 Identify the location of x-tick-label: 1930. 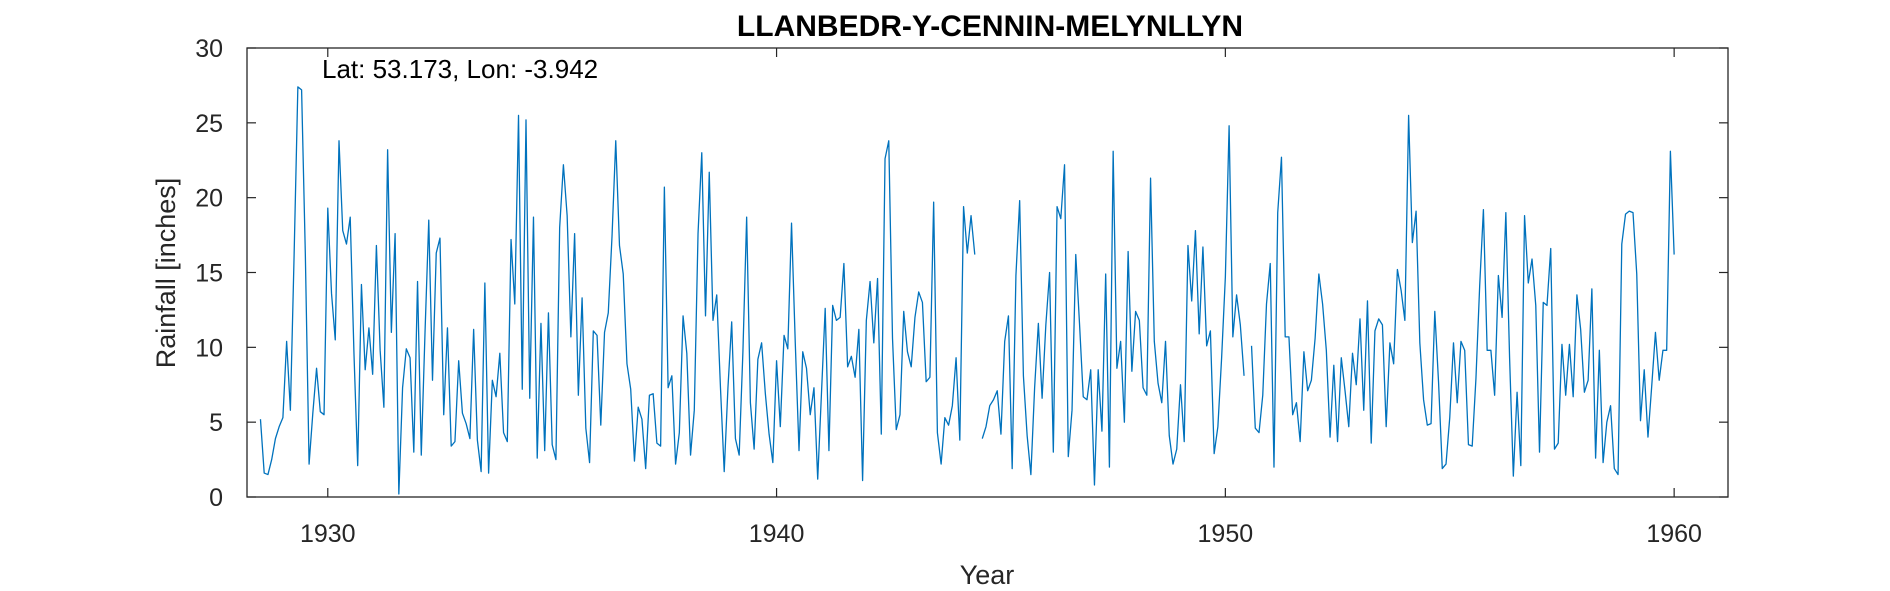
(328, 534).